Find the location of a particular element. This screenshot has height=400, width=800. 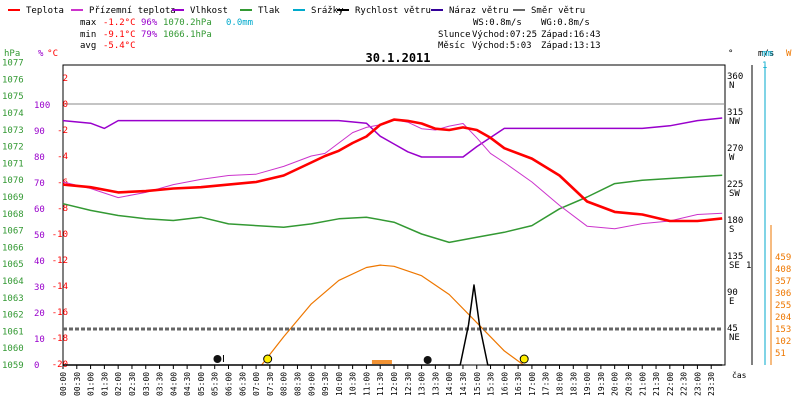

direction-tick-deg: 90 is located at coordinates (732, 293).